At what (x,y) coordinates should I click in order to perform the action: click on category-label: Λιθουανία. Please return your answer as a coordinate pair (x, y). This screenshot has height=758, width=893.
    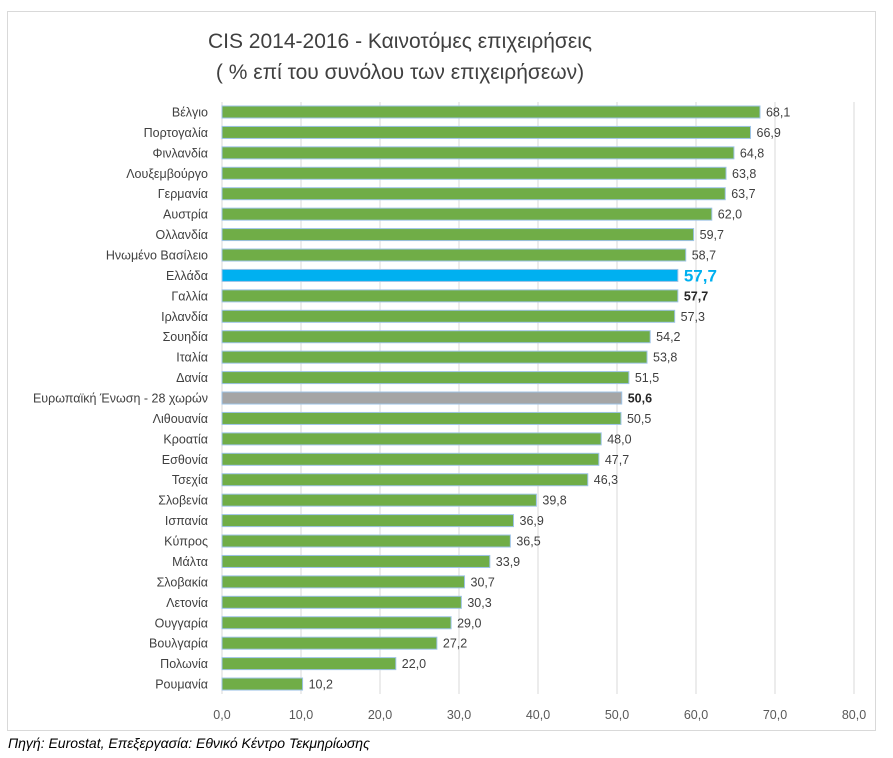
    Looking at the image, I should click on (180, 419).